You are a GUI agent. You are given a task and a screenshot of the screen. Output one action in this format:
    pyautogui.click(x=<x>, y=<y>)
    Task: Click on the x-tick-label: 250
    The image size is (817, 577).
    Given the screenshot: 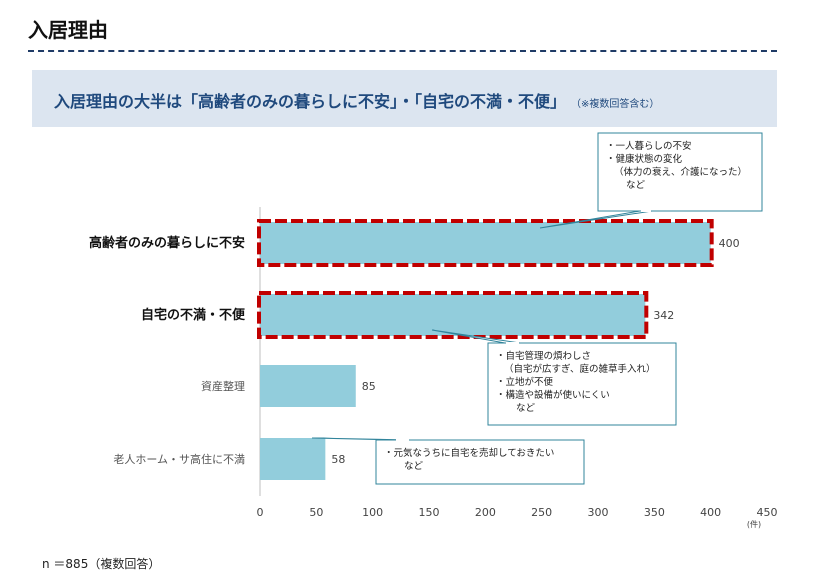 What is the action you would take?
    pyautogui.click(x=541, y=512)
    